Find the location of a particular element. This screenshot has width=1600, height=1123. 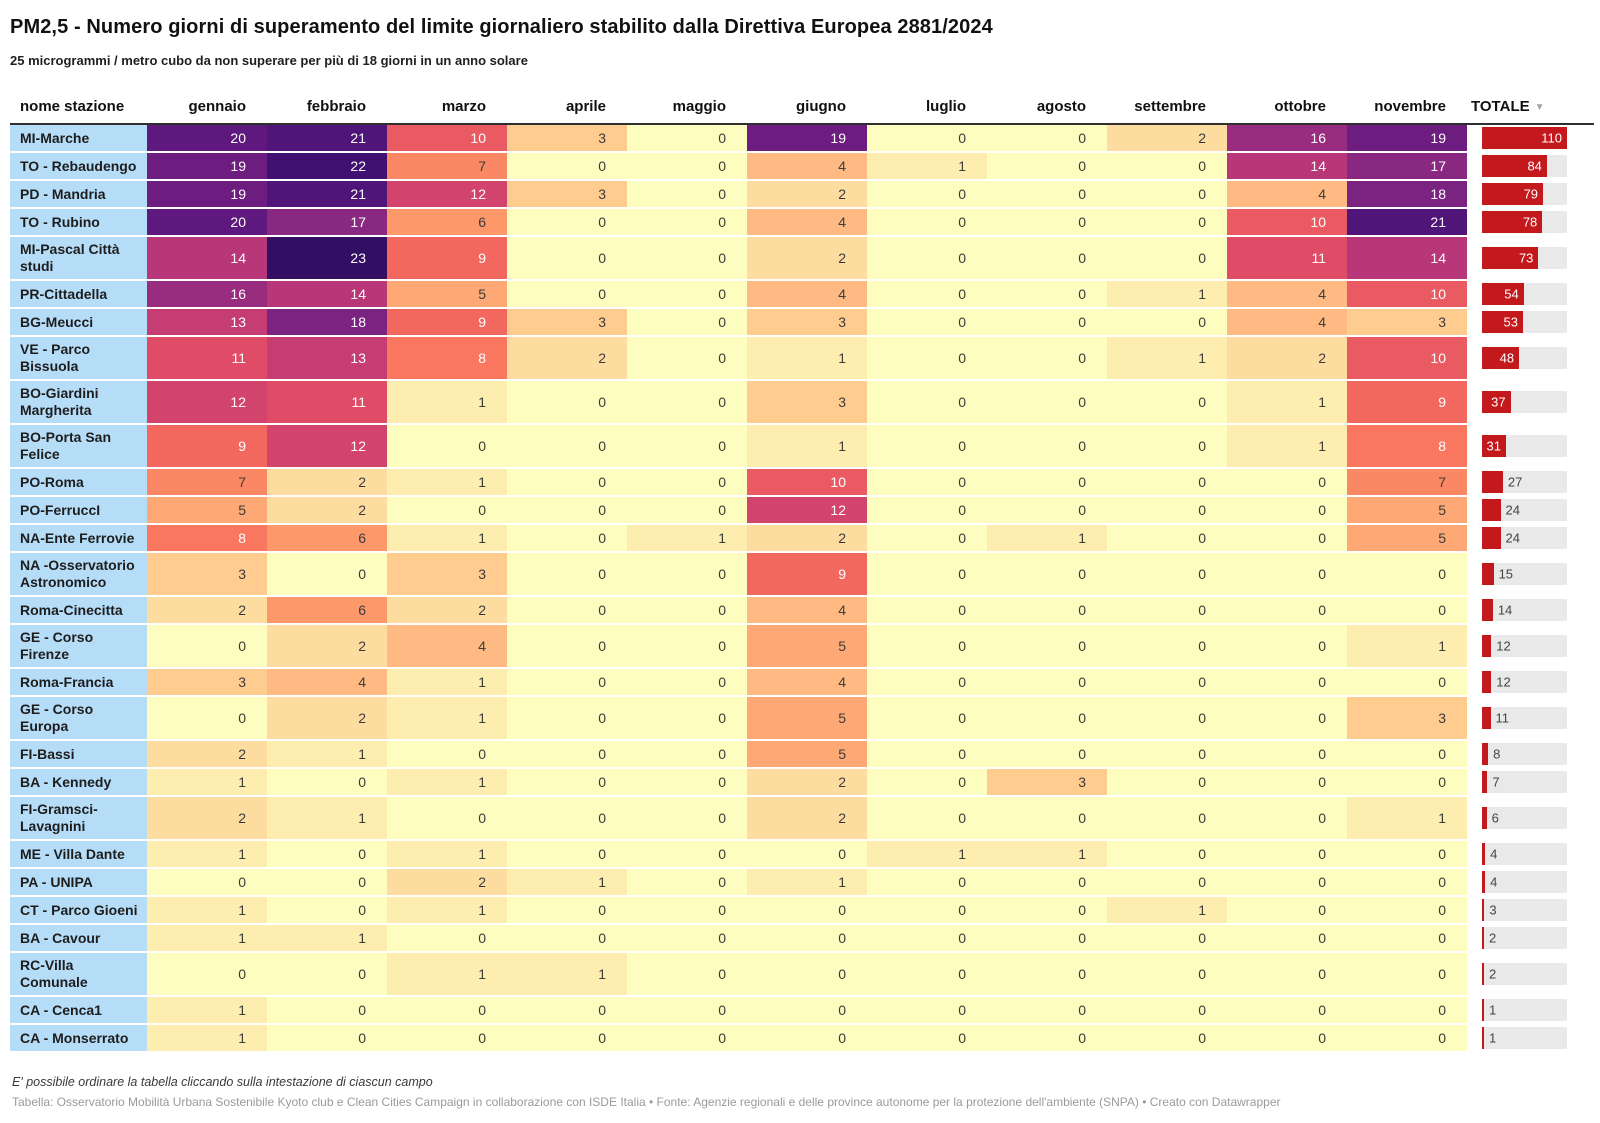

total-value-label: 27 is located at coordinates (1515, 482).